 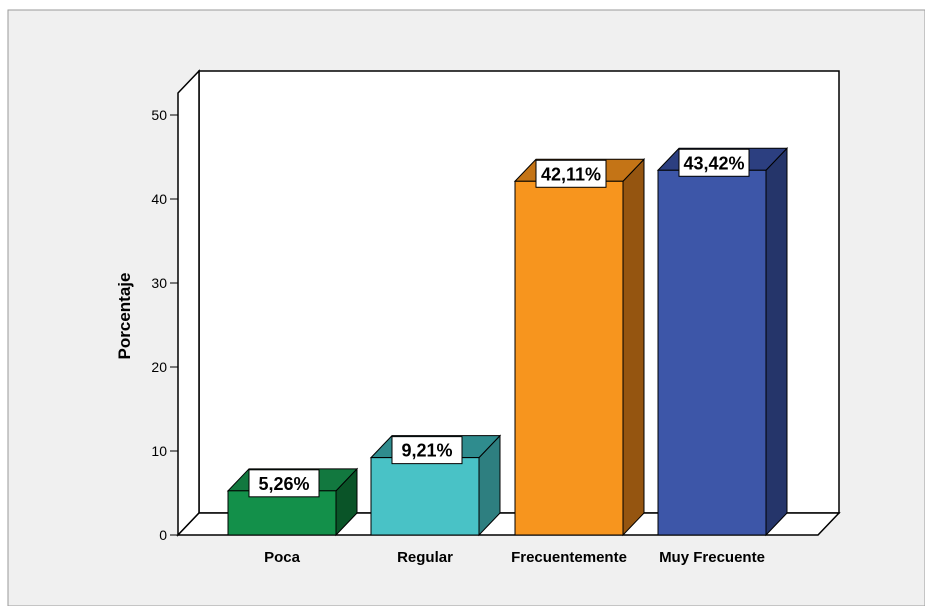 What do you see at coordinates (712, 557) in the screenshot?
I see `x-tick-label: Muy Frecuente` at bounding box center [712, 557].